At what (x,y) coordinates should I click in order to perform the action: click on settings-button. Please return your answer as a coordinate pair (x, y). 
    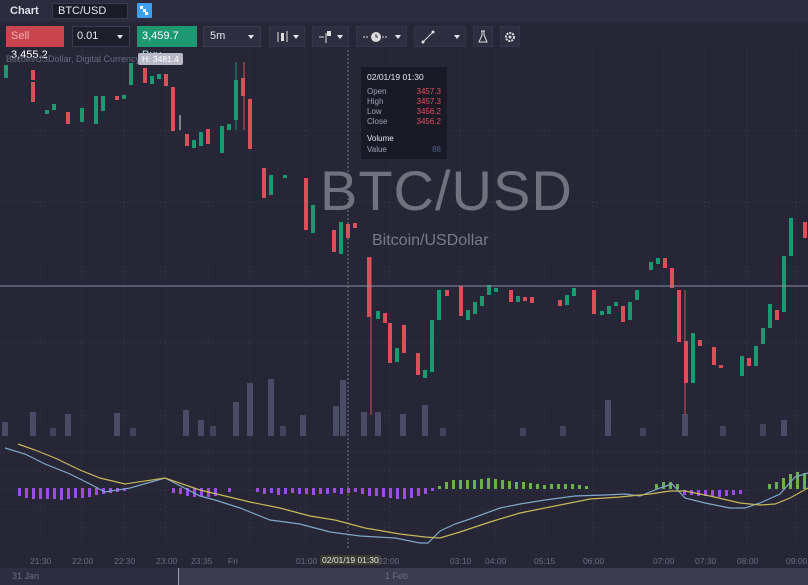
    Looking at the image, I should click on (510, 36).